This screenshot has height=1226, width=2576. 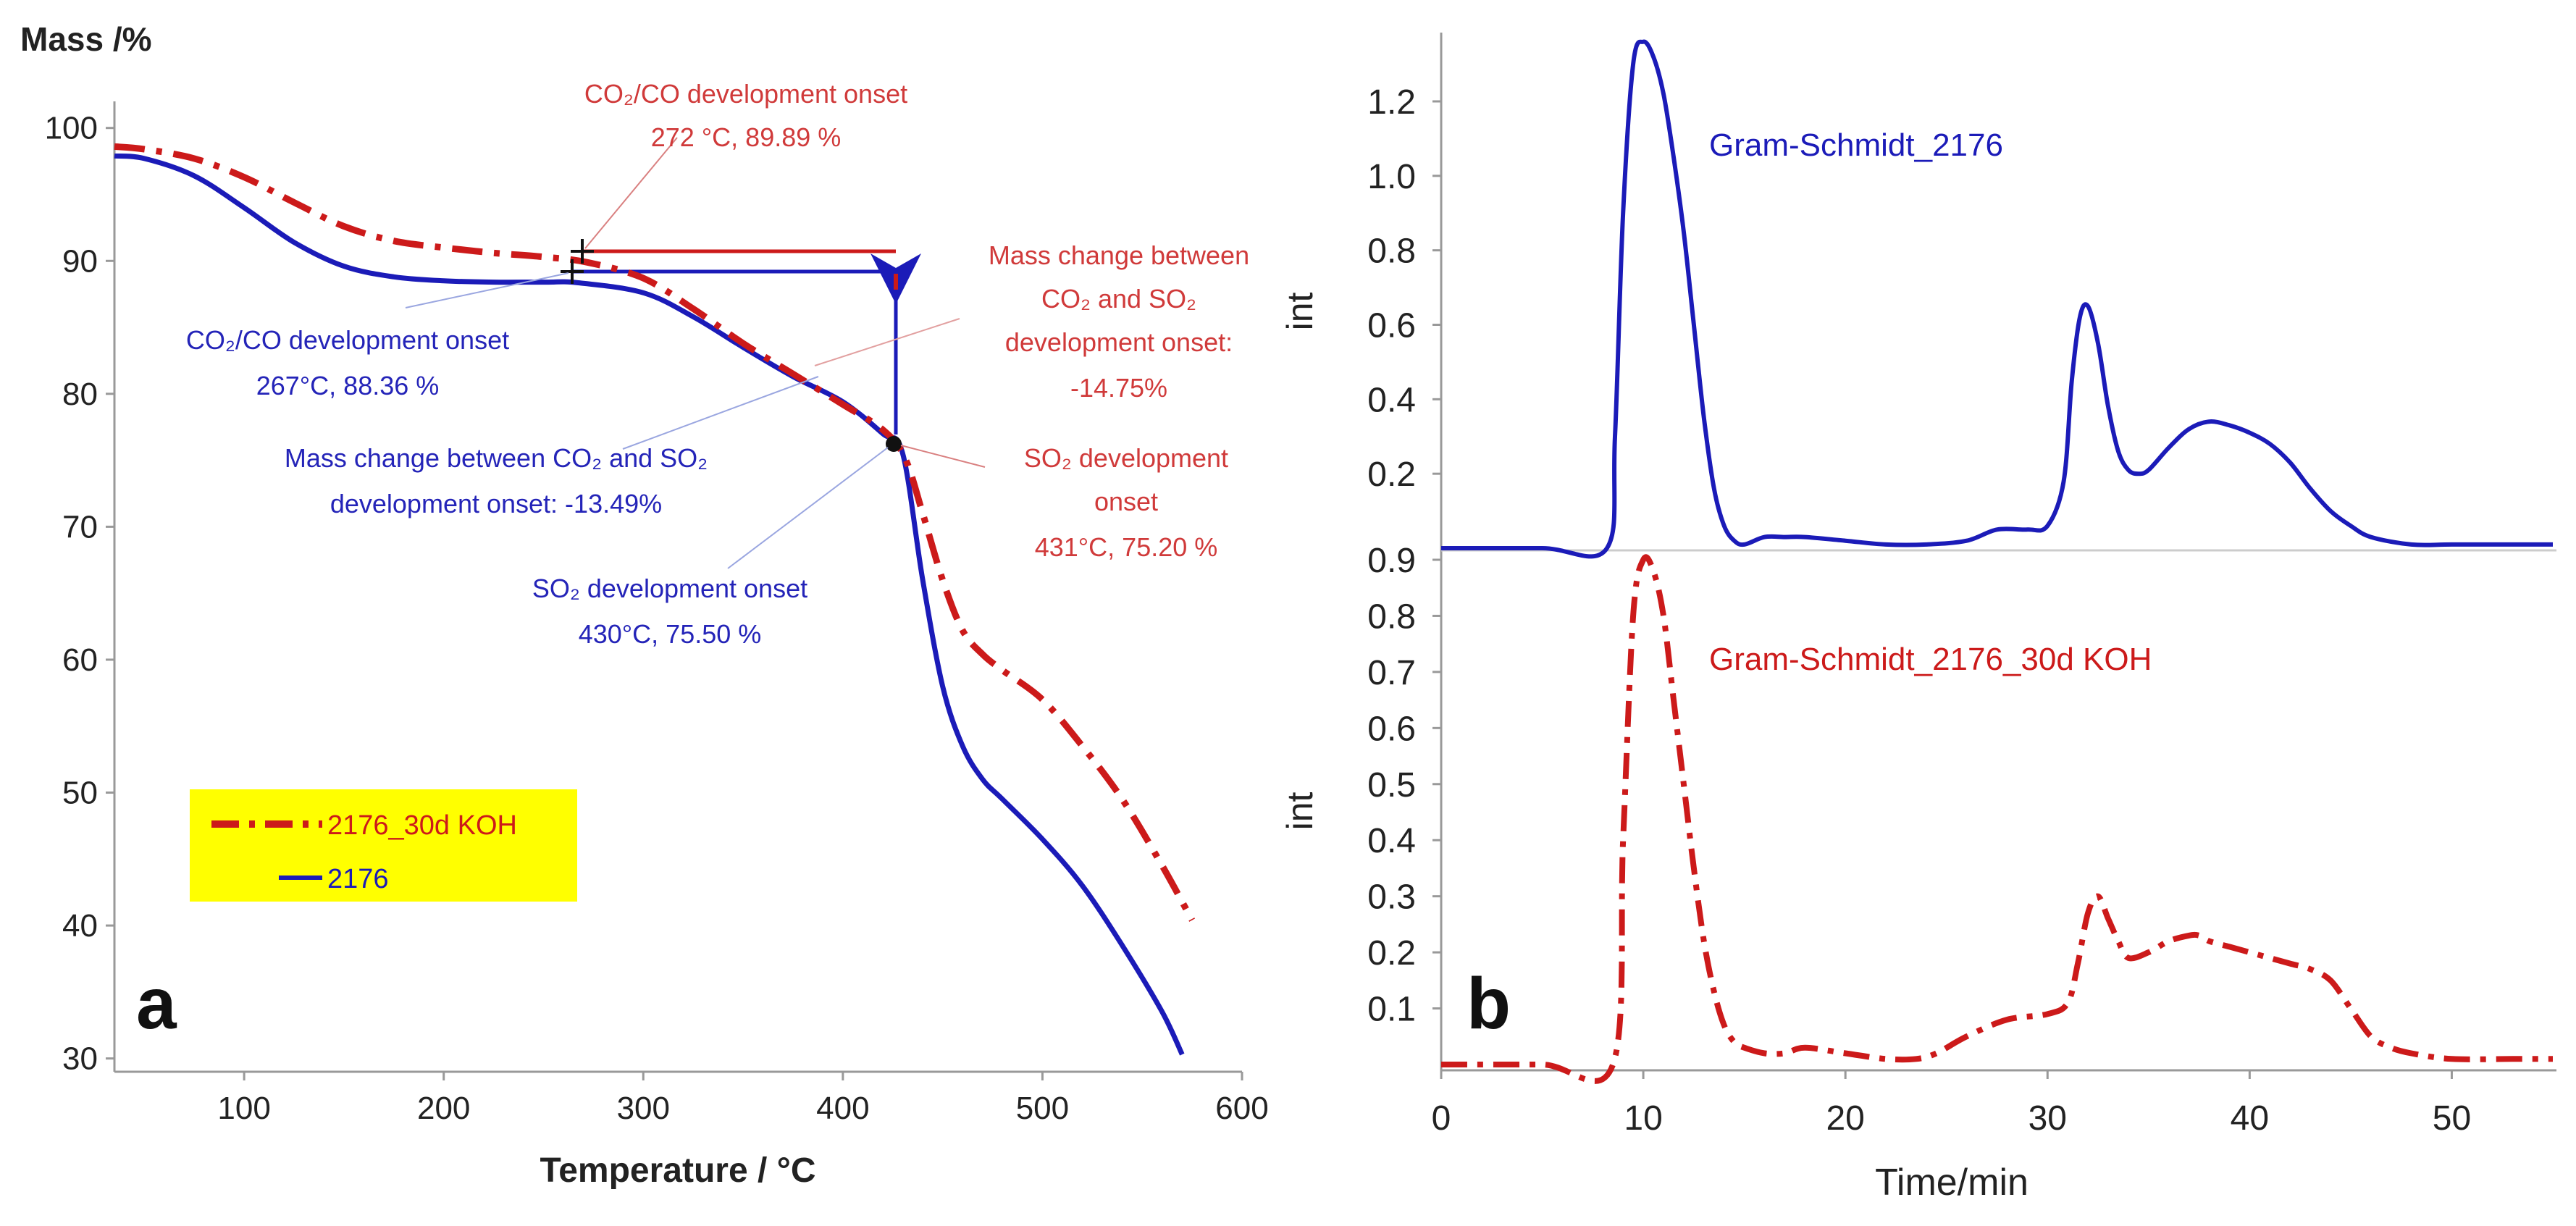 What do you see at coordinates (1643, 1118) in the screenshot?
I see `panel-b-x-tick-label: 10` at bounding box center [1643, 1118].